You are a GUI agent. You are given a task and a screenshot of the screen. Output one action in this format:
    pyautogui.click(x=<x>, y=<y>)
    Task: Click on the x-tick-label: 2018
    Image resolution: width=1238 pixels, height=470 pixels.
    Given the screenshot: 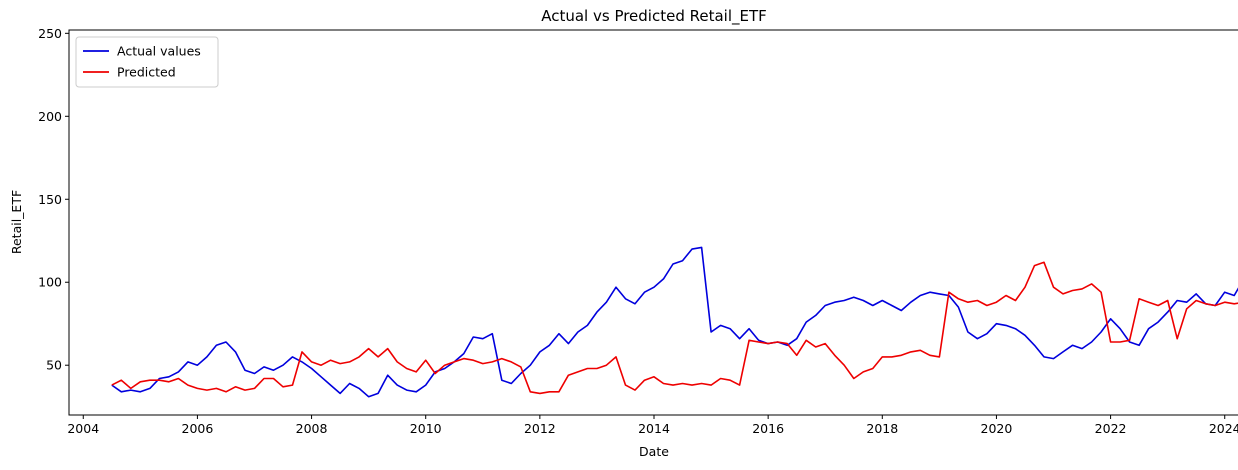 What is the action you would take?
    pyautogui.click(x=882, y=428)
    